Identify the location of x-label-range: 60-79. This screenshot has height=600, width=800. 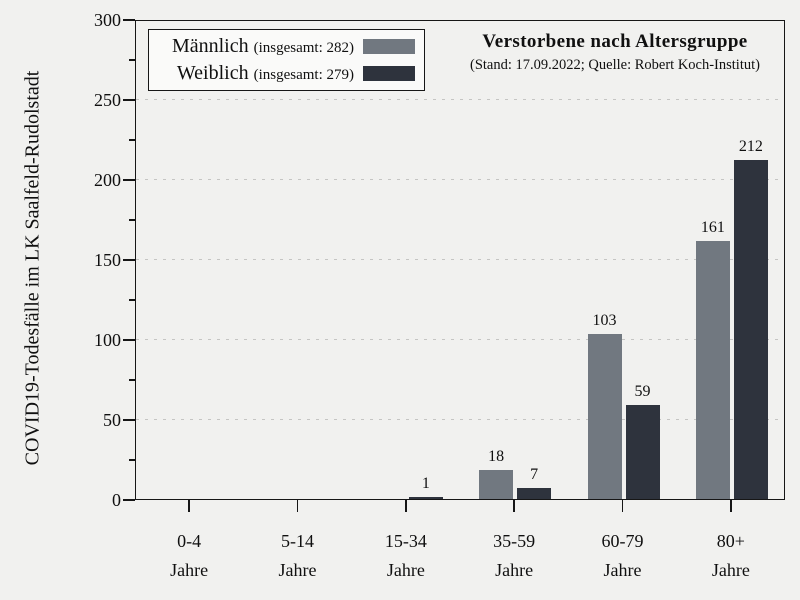
(622, 541).